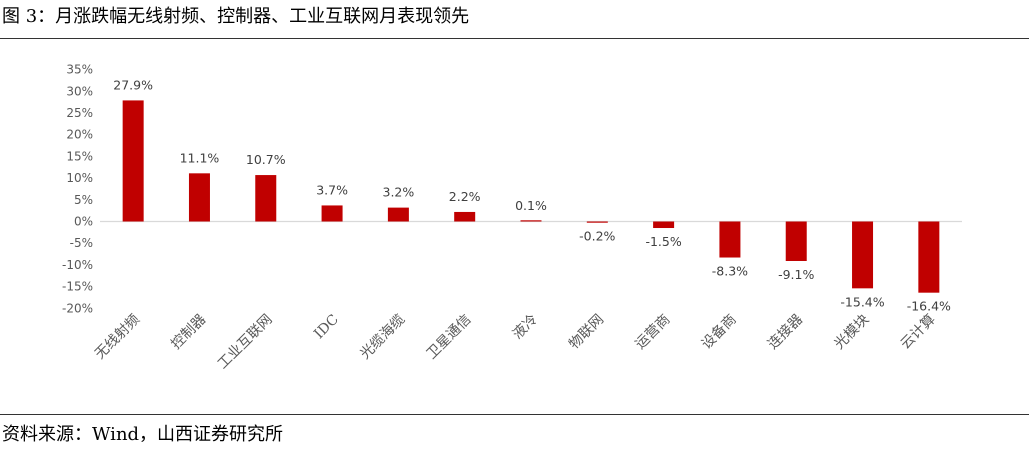 The image size is (1029, 455). Describe the element at coordinates (77, 265) in the screenshot. I see `y-tick-label: -10%` at that location.